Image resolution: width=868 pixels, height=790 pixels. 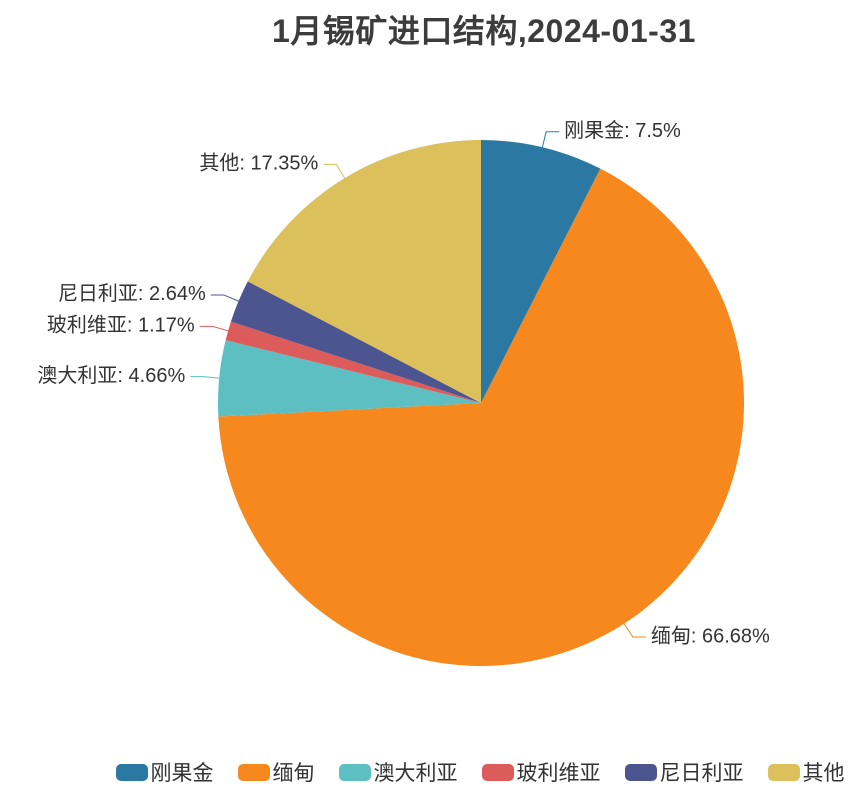 What do you see at coordinates (258, 163) in the screenshot?
I see `slice-label-5: 其他: 17.35%` at bounding box center [258, 163].